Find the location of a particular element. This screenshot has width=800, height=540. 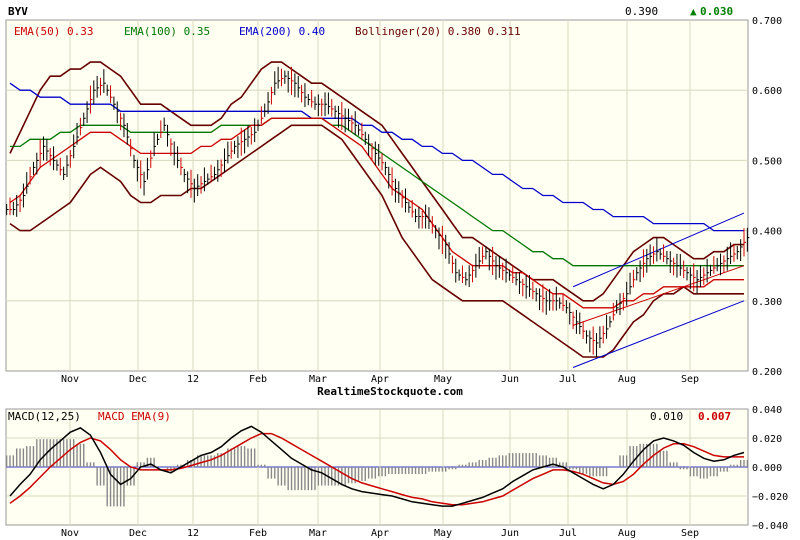

macd-axis: 0.040 0.020 0.000 −0.020 −0.040 is located at coordinates (770, 468).